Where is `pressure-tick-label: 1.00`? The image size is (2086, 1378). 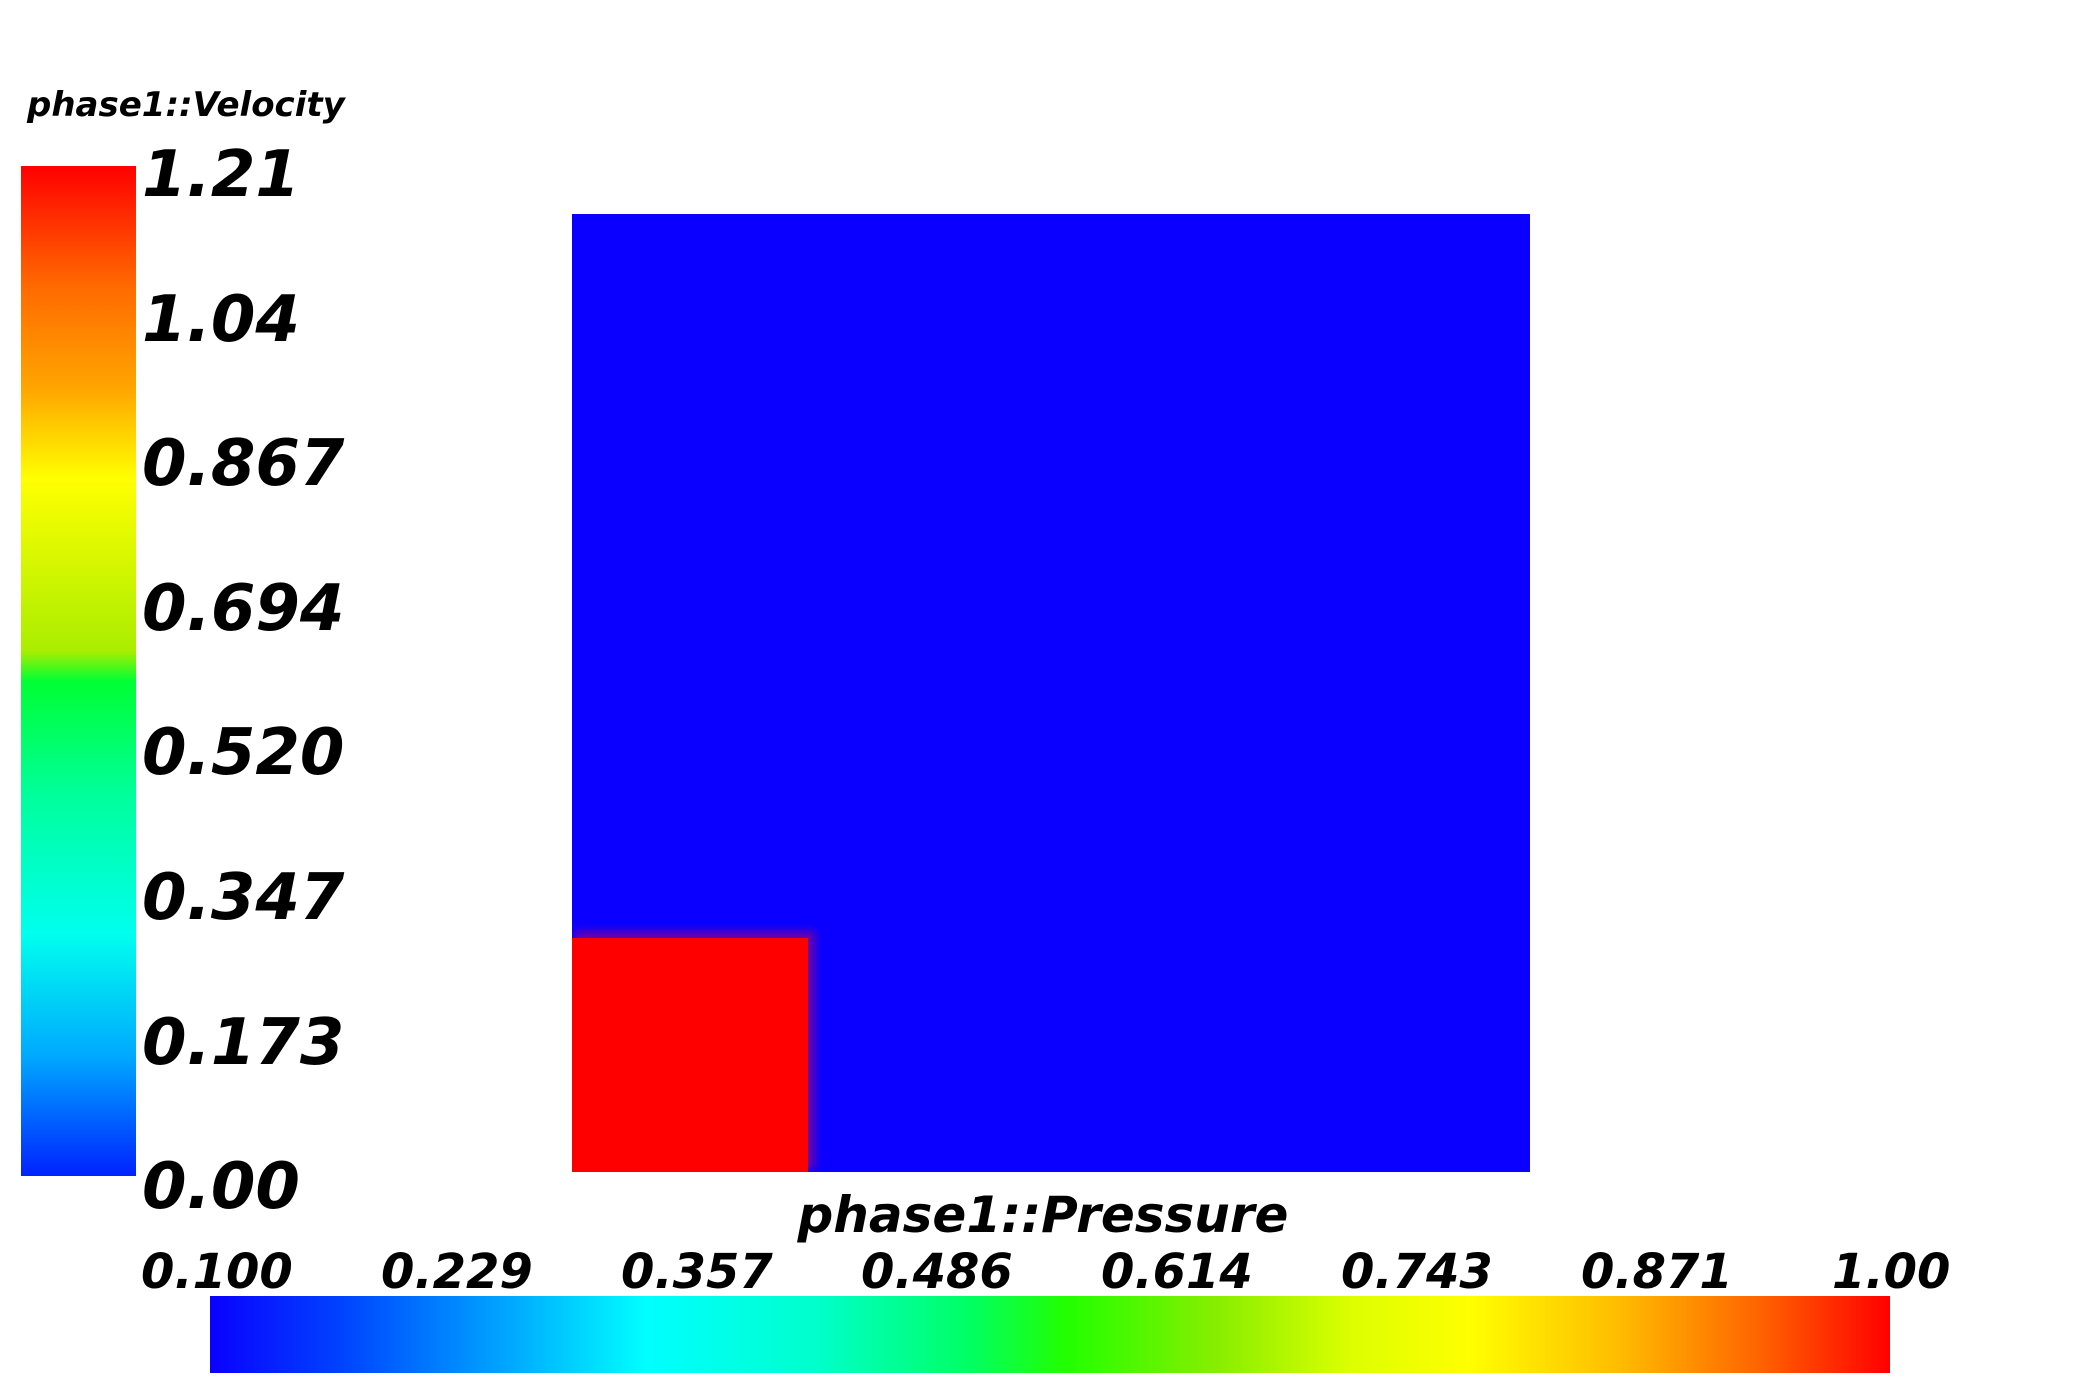
pressure-tick-label: 1.00 is located at coordinates (1891, 1272).